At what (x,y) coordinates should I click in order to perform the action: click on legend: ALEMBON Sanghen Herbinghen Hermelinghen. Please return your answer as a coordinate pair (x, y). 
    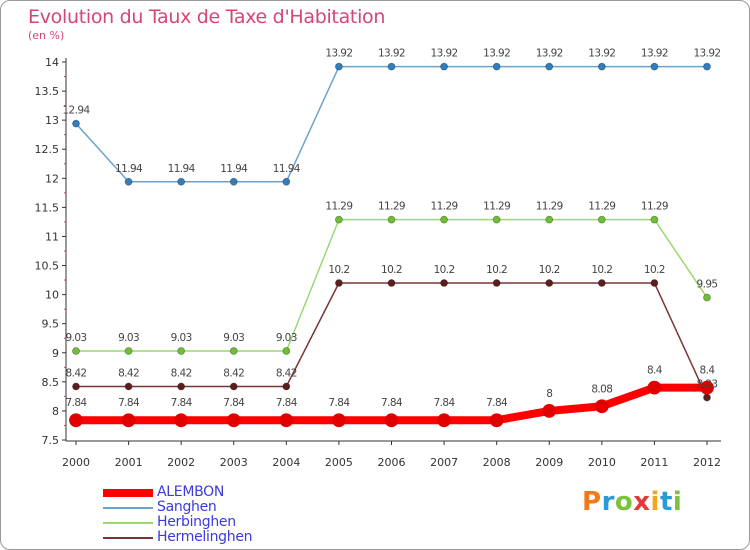
    Looking at the image, I should click on (178, 514).